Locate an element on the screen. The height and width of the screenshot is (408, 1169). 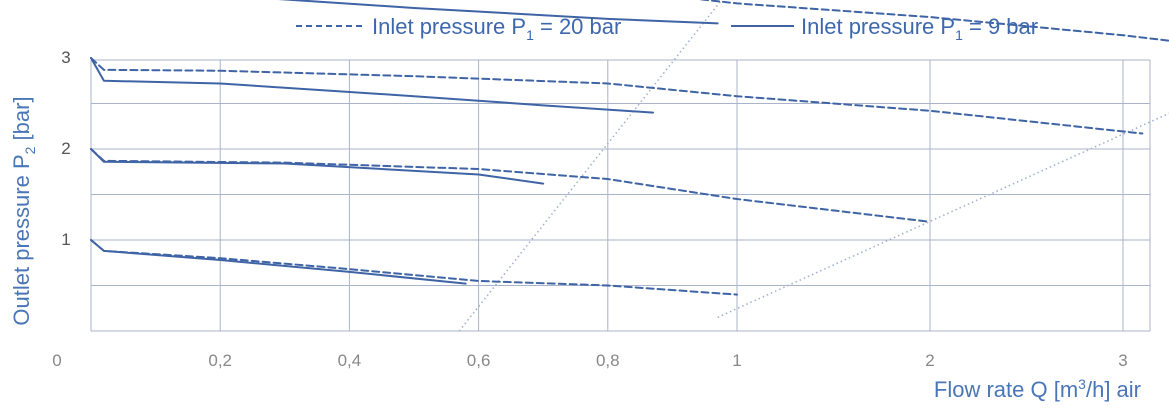
x-tick-label: 2 is located at coordinates (929, 360).